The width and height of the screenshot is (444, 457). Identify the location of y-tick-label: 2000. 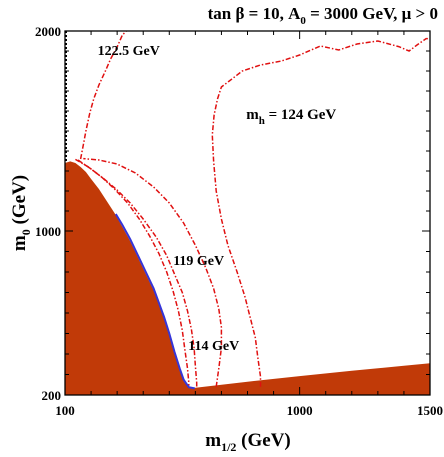
(48, 31).